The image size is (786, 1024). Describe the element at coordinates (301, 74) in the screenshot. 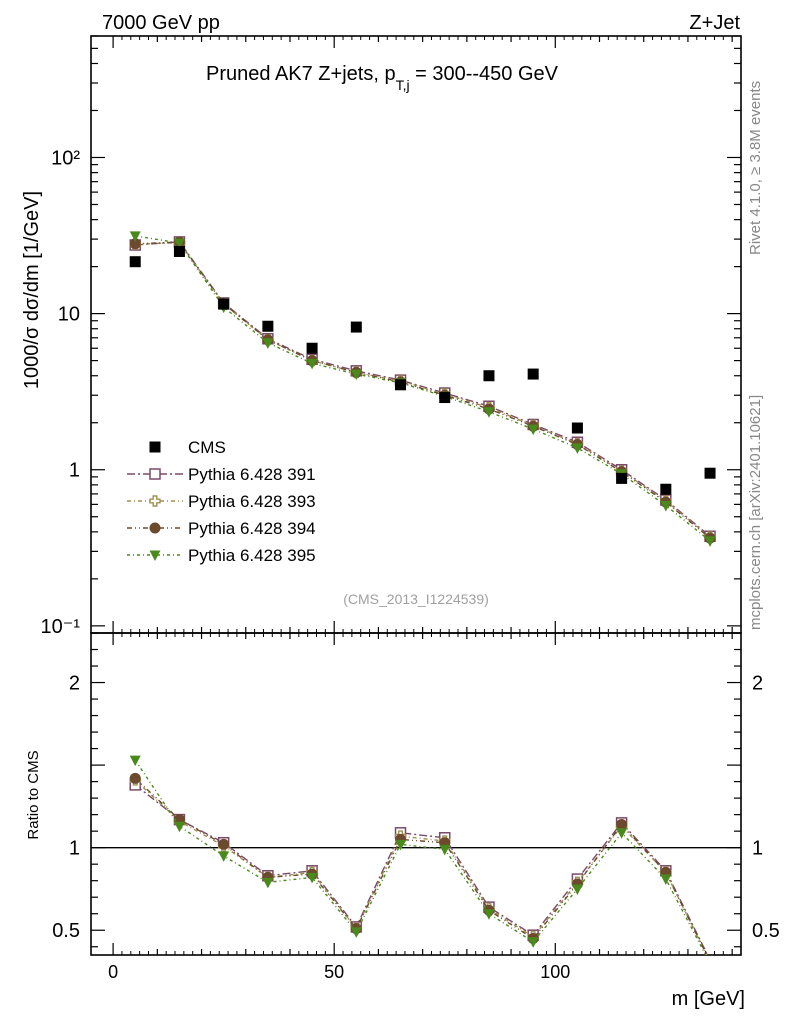

I see `chart-title-main: Pruned AK7 Z+jets, p` at that location.